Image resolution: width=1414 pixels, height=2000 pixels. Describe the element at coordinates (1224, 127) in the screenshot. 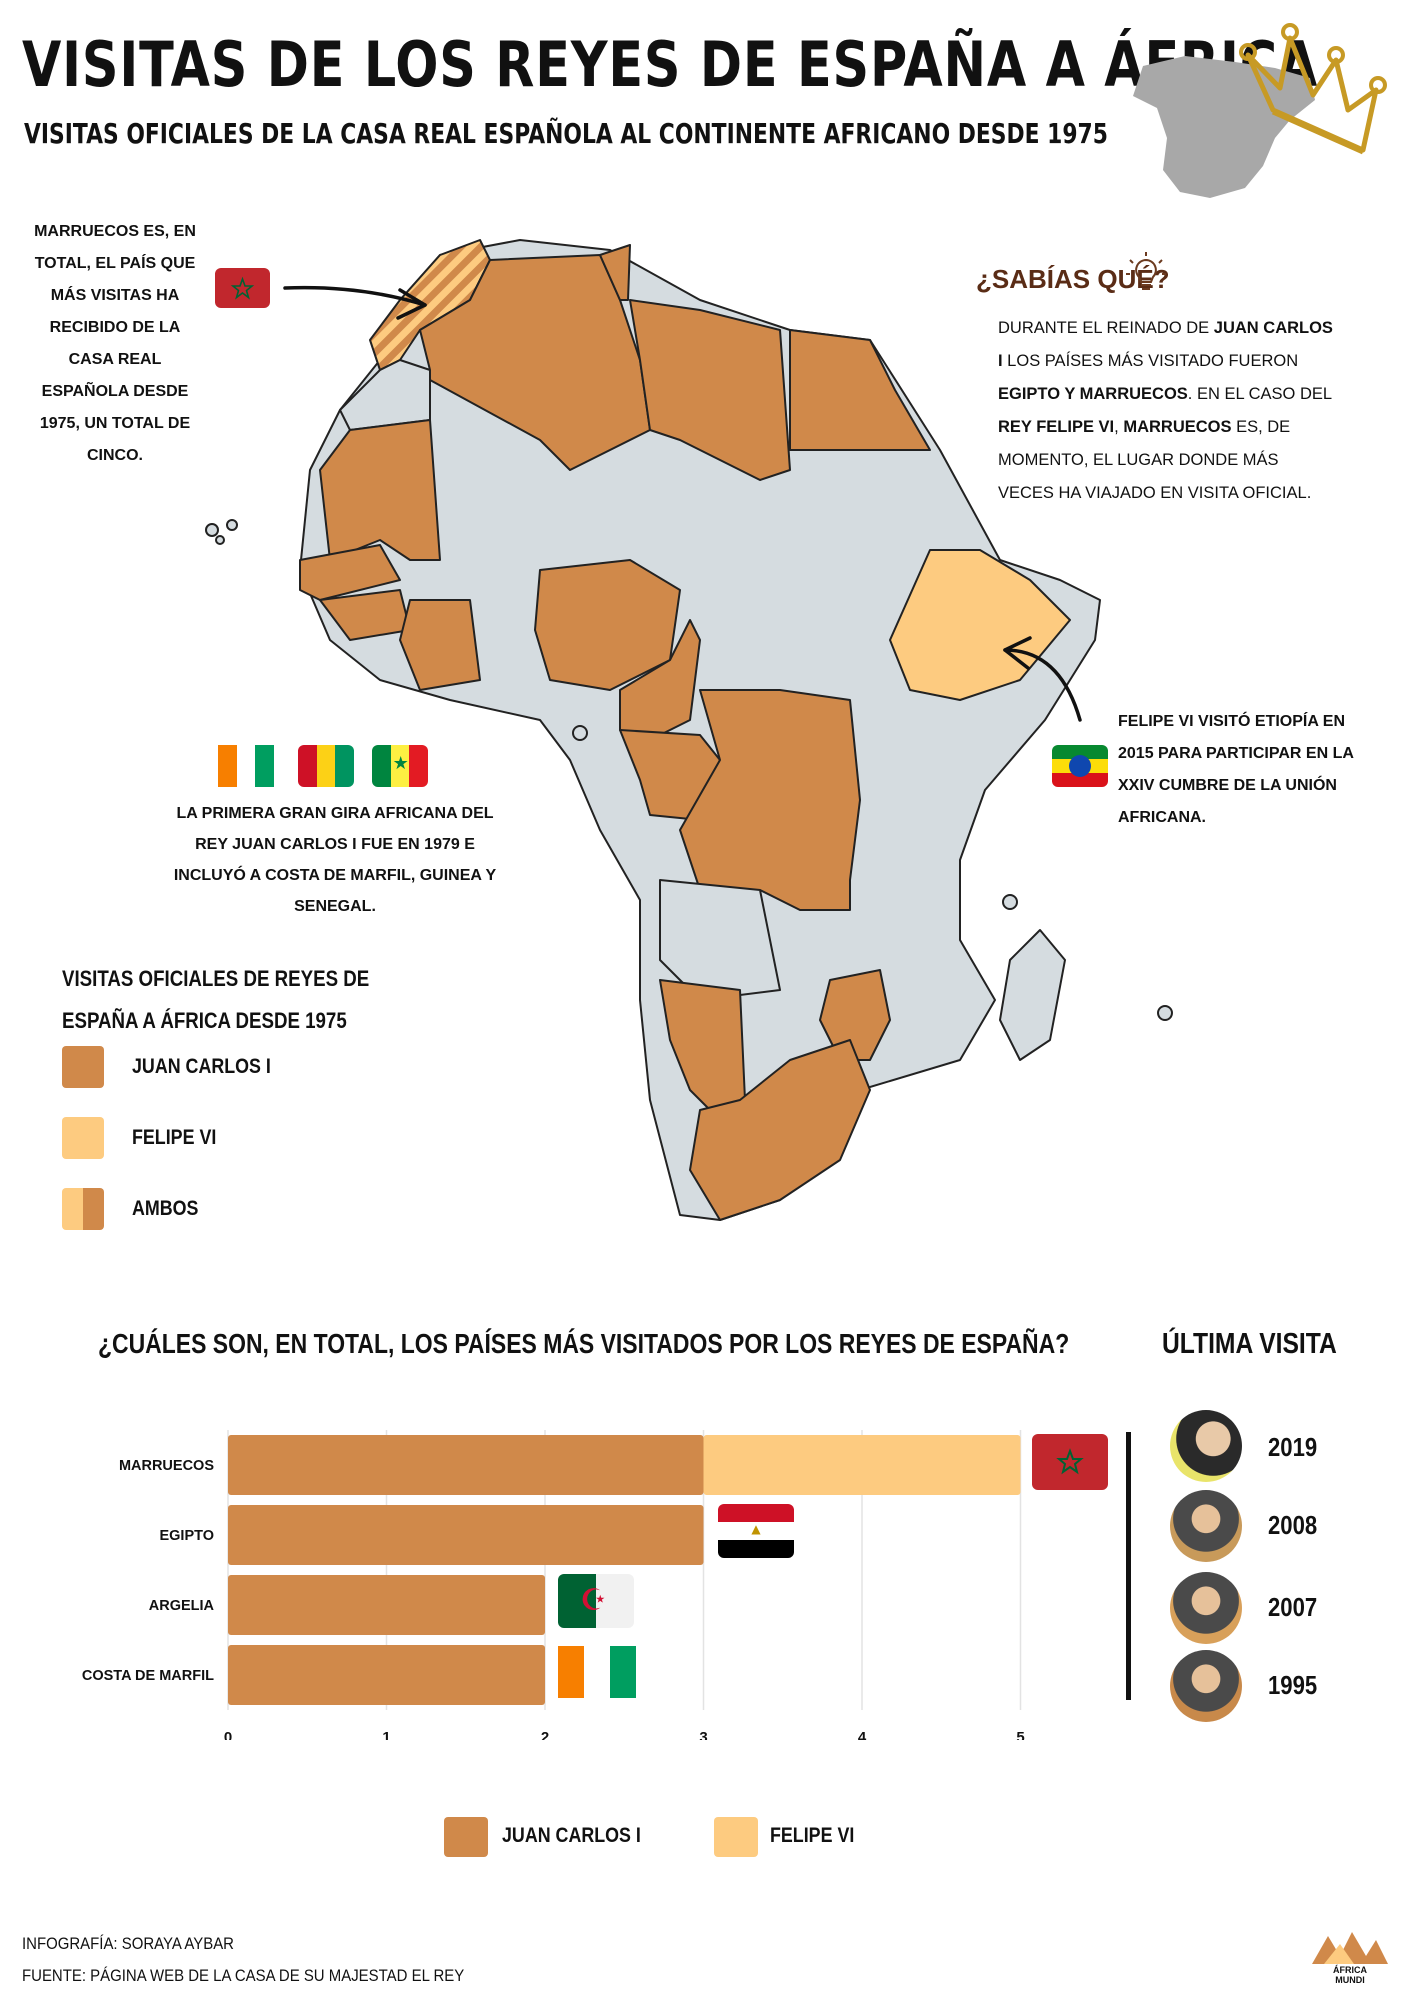

I see `spain-map-icon` at that location.